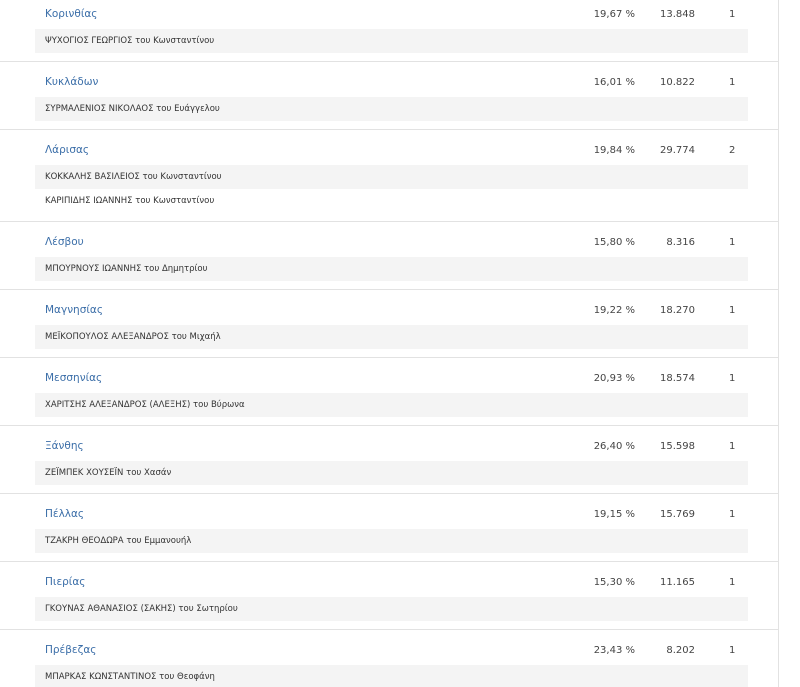 The height and width of the screenshot is (687, 800). Describe the element at coordinates (614, 14) in the screenshot. I see `percent: 19,67 %` at that location.